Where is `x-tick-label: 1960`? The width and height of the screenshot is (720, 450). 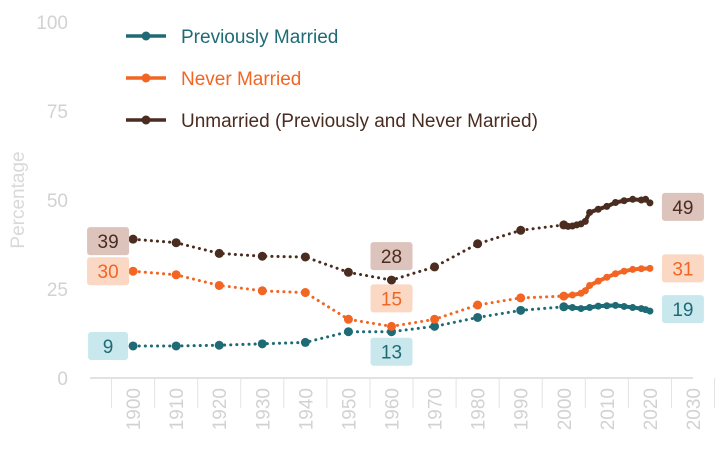 x-tick-label: 1960 is located at coordinates (393, 409).